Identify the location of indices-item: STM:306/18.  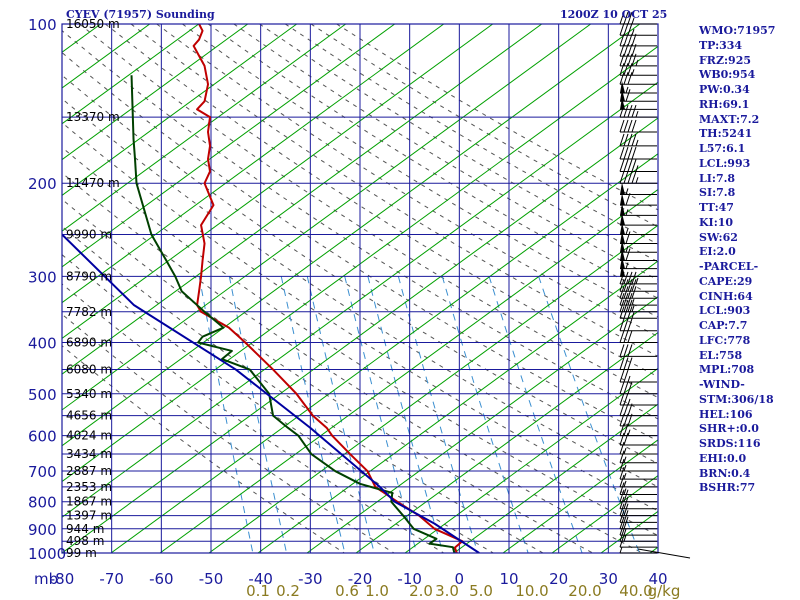
(736, 399).